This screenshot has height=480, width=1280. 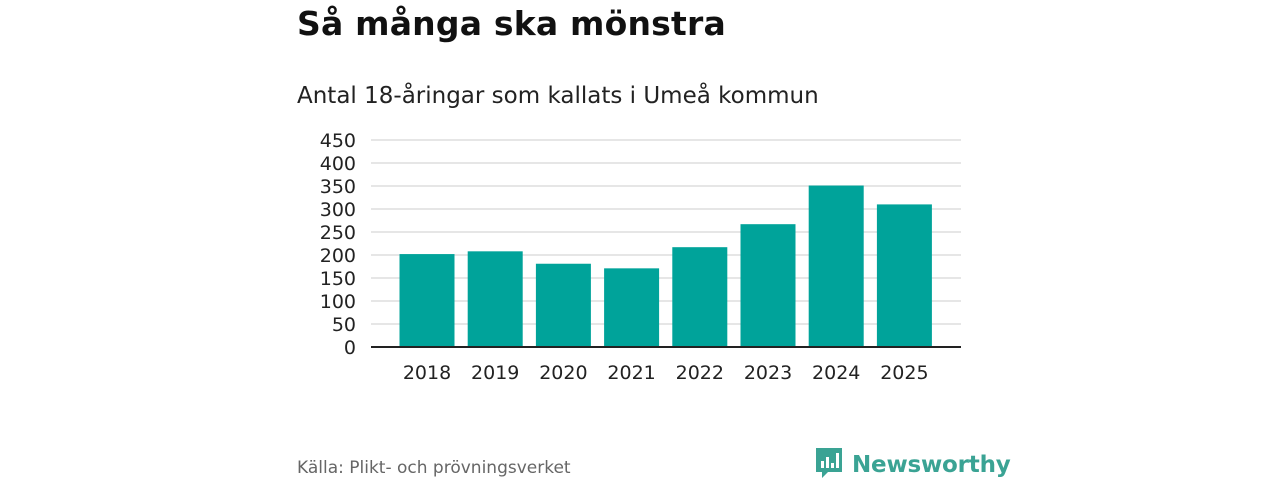 What do you see at coordinates (338, 233) in the screenshot?
I see `y-tick-label: 250` at bounding box center [338, 233].